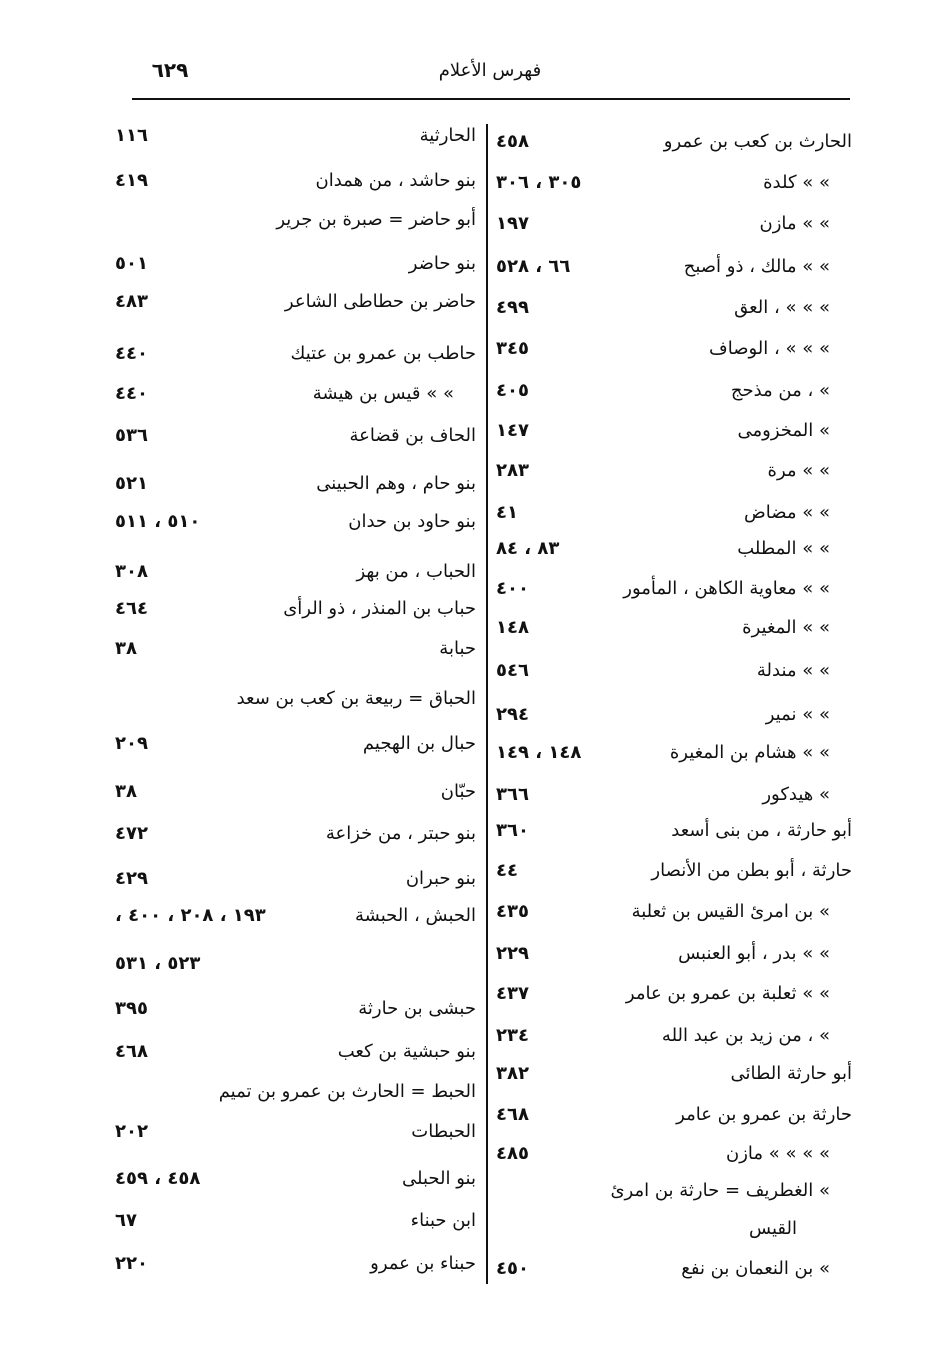 This screenshot has height=1371, width=946. Describe the element at coordinates (533, 266) in the screenshot. I see `right-column-entry-pages: ٦٦ ، ٥٢٨` at that location.